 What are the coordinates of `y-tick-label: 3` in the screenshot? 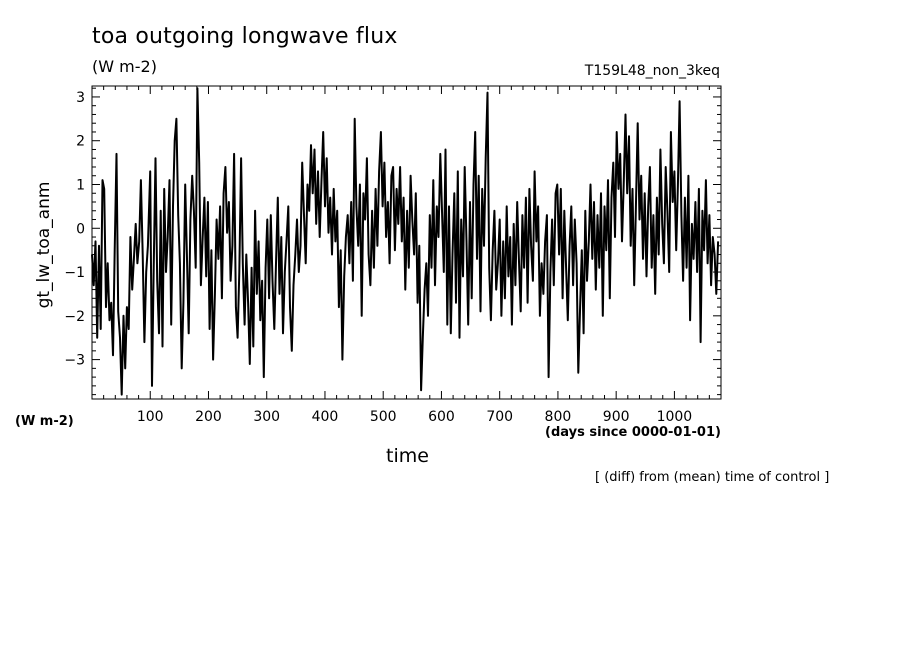 It's located at (80, 98).